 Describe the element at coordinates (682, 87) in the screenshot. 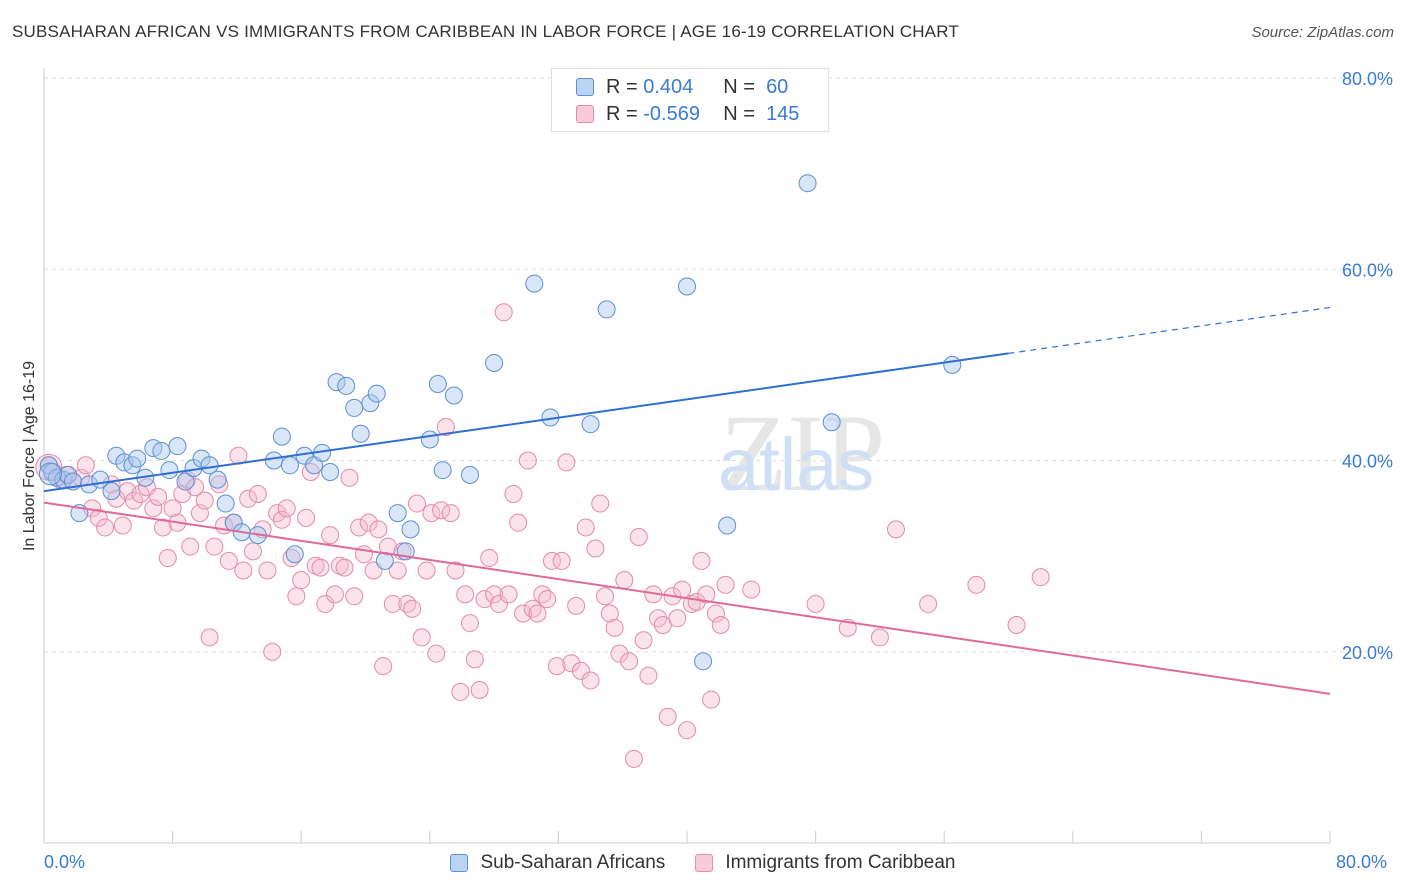

I see `legend-row-subsaharan: R = 0.404 N = 60` at that location.